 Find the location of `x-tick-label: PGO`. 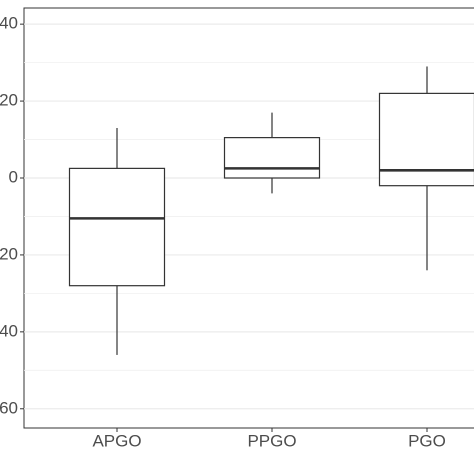

x-tick-label: PGO is located at coordinates (427, 440).